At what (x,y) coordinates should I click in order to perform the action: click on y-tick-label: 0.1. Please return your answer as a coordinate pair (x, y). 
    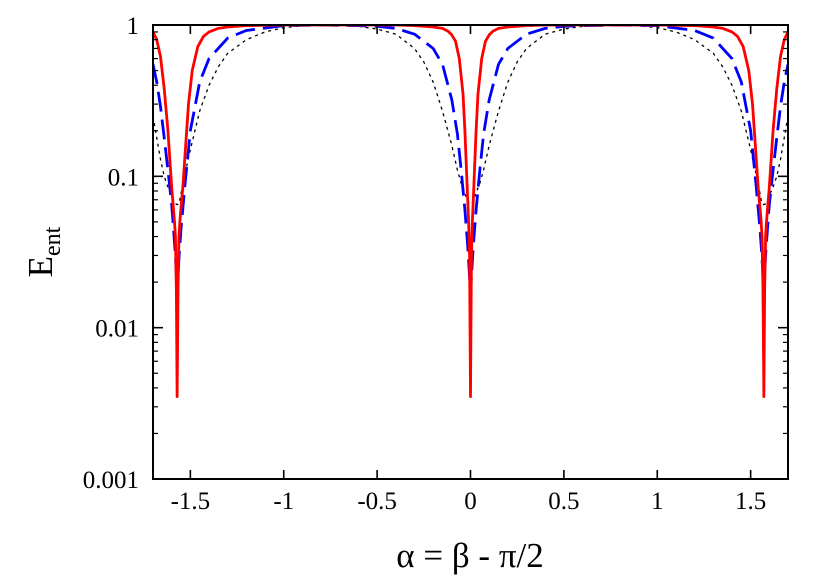
    Looking at the image, I should click on (123, 177).